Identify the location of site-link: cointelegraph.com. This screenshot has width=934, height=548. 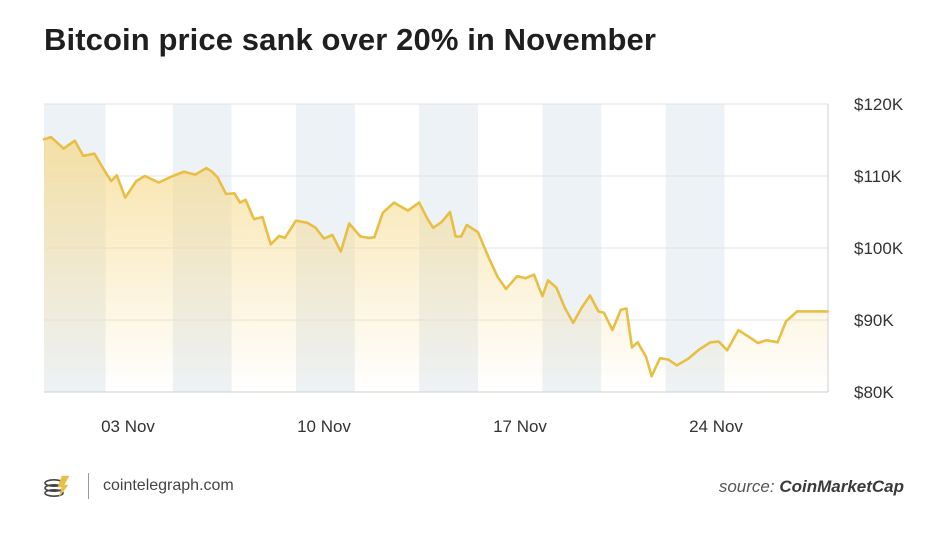
(168, 485).